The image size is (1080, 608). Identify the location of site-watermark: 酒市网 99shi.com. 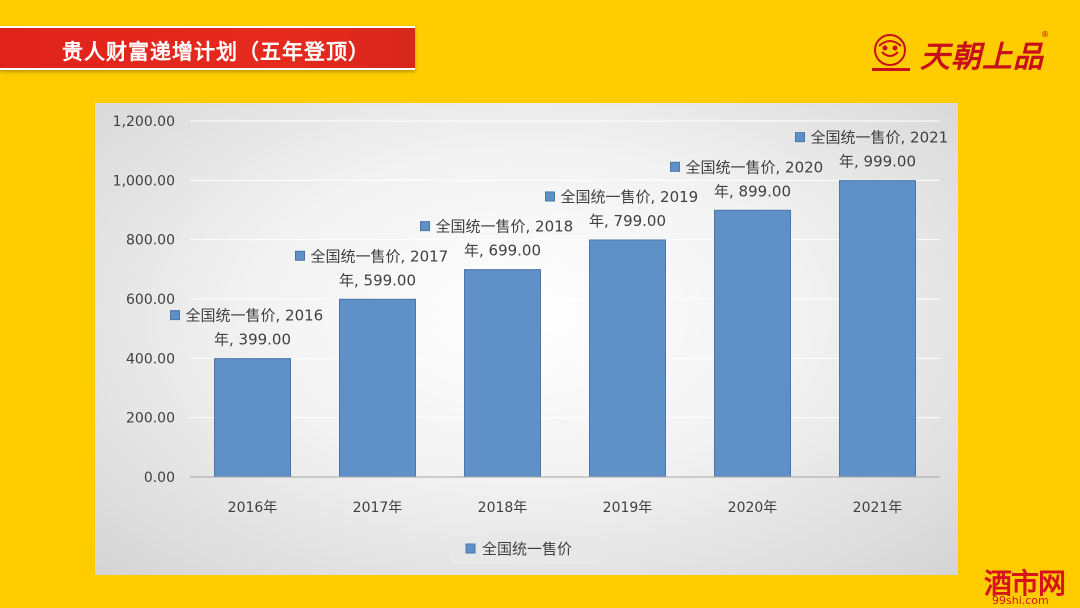
(1029, 585).